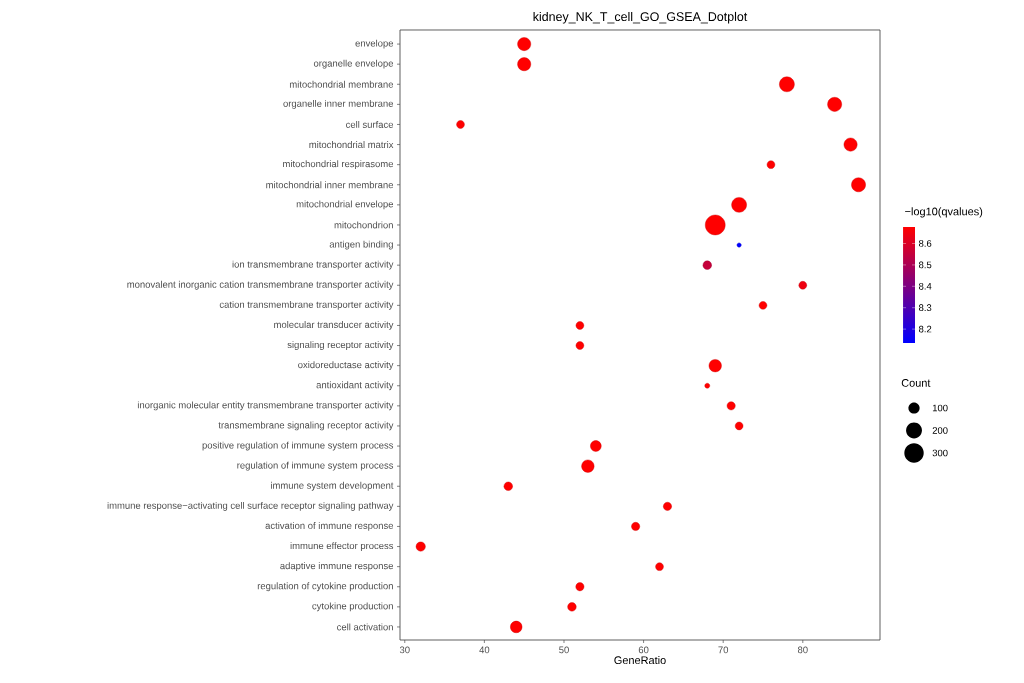 This screenshot has height=683, width=1024. I want to click on y-tick-label: mitochondrial matrix, so click(351, 145).